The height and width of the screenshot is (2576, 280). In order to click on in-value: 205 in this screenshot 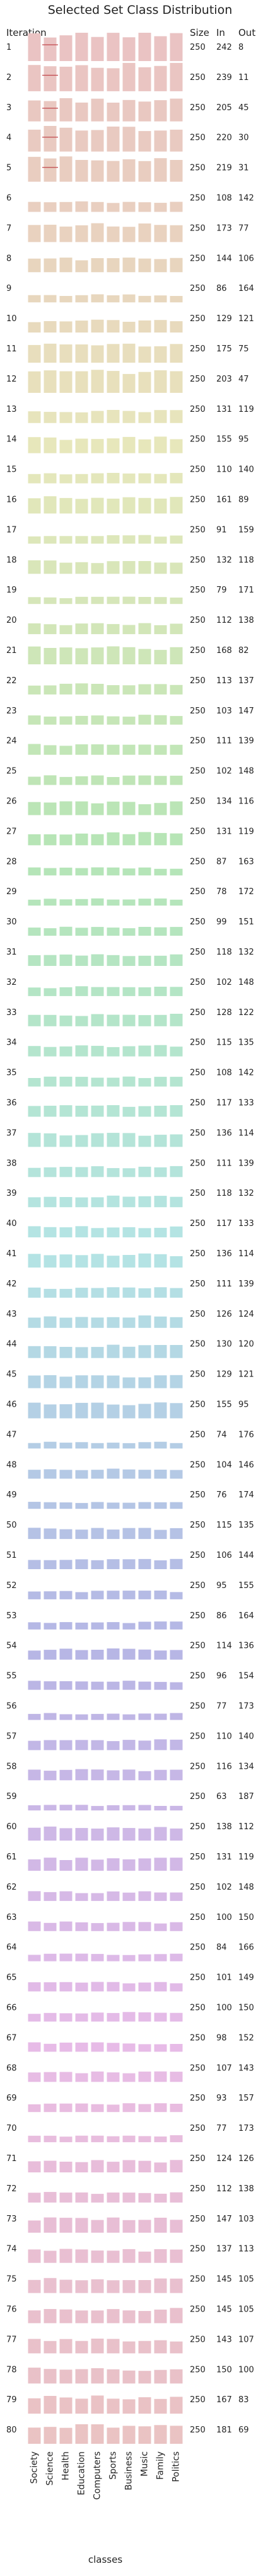, I will do `click(224, 108)`.